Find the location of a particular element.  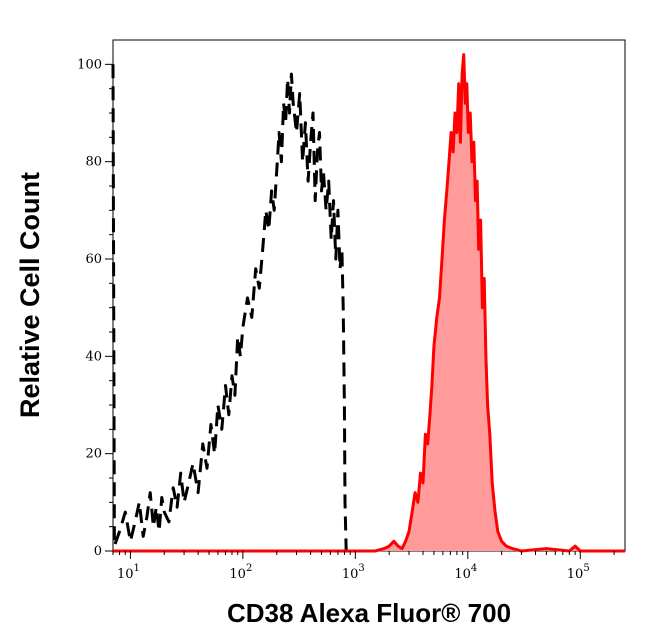

y-tick-label: 60 is located at coordinates (93, 259).